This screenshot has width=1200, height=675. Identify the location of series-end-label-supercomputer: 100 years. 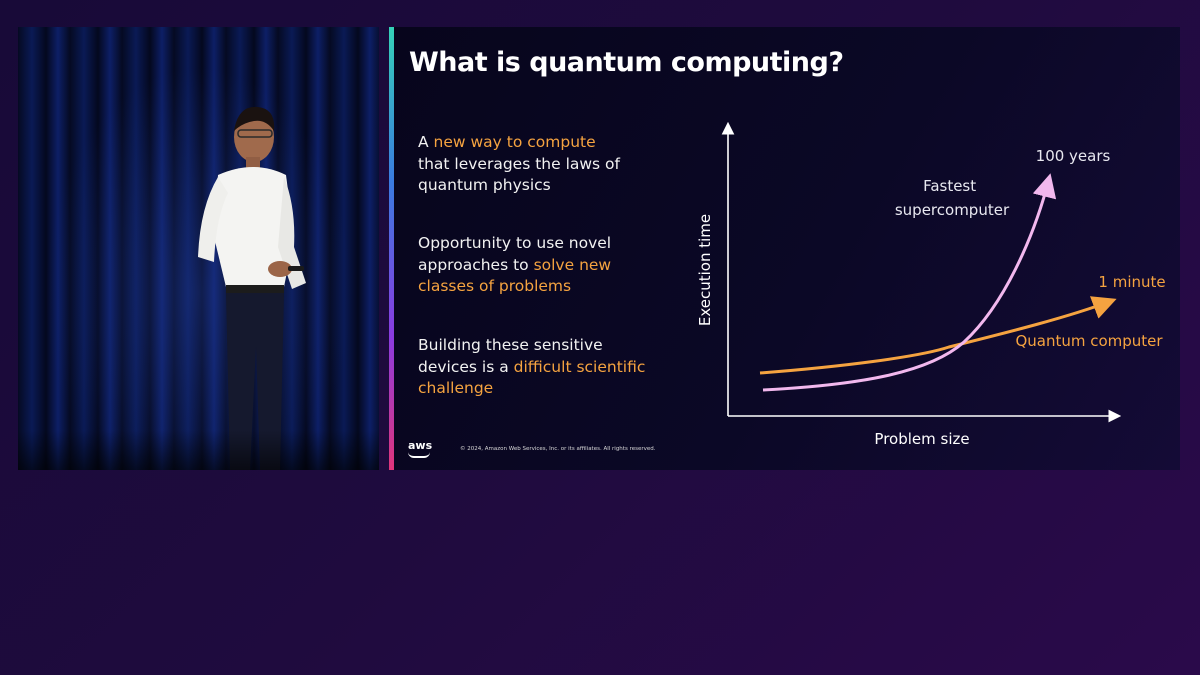
(1073, 156).